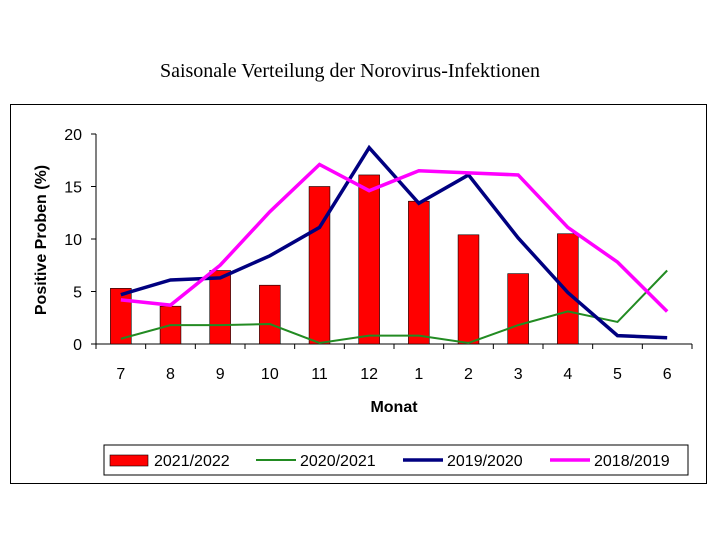  What do you see at coordinates (129, 460) in the screenshot?
I see `legend-swatch` at bounding box center [129, 460].